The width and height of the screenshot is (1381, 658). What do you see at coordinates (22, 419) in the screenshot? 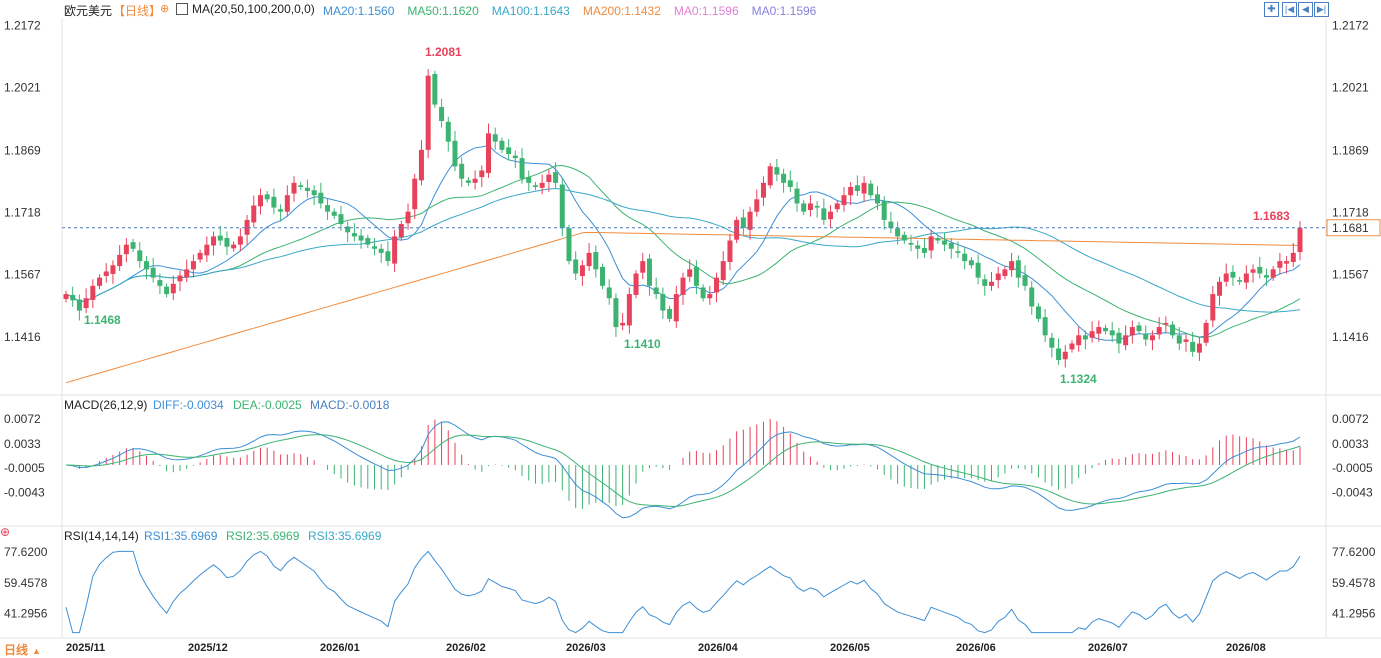
I see `macd-tick-left: 0.0072` at bounding box center [22, 419].